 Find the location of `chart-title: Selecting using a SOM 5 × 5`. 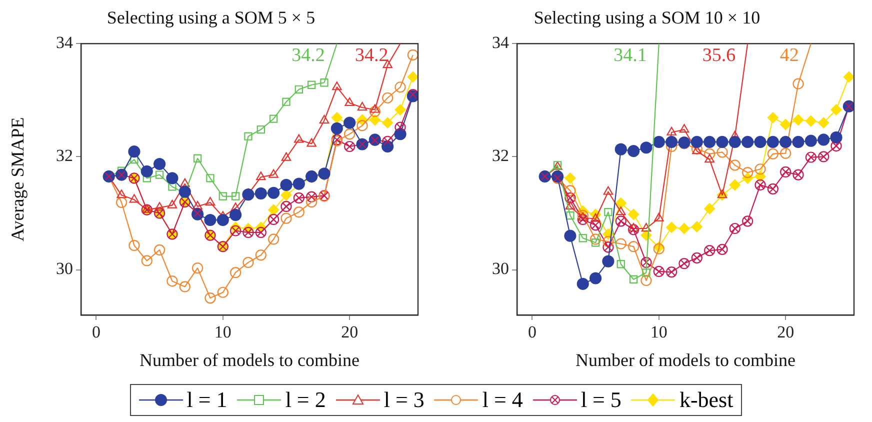

chart-title: Selecting using a SOM 5 × 5 is located at coordinates (211, 18).